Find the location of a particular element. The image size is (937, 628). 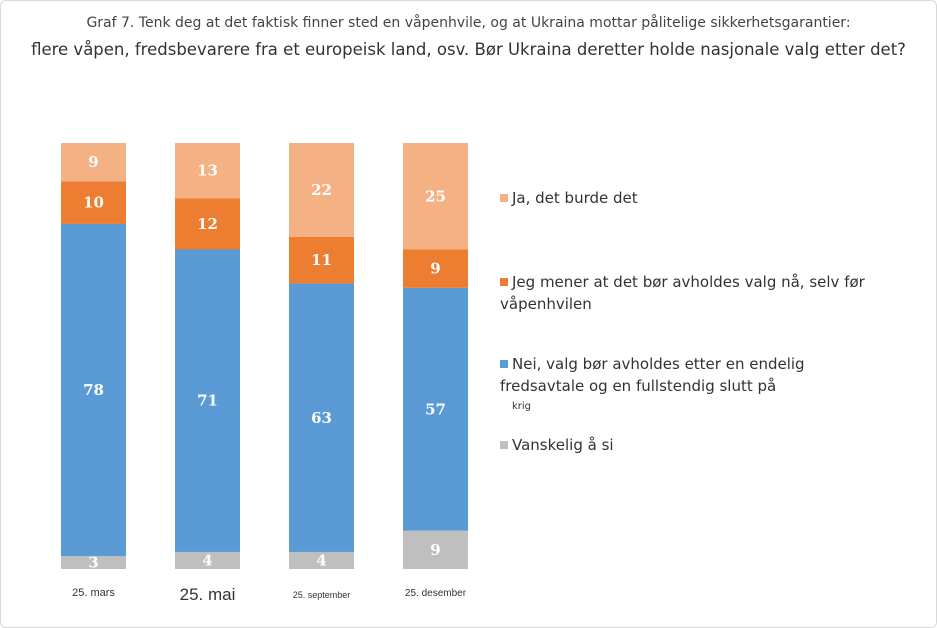

data-label: 22 is located at coordinates (321, 190).